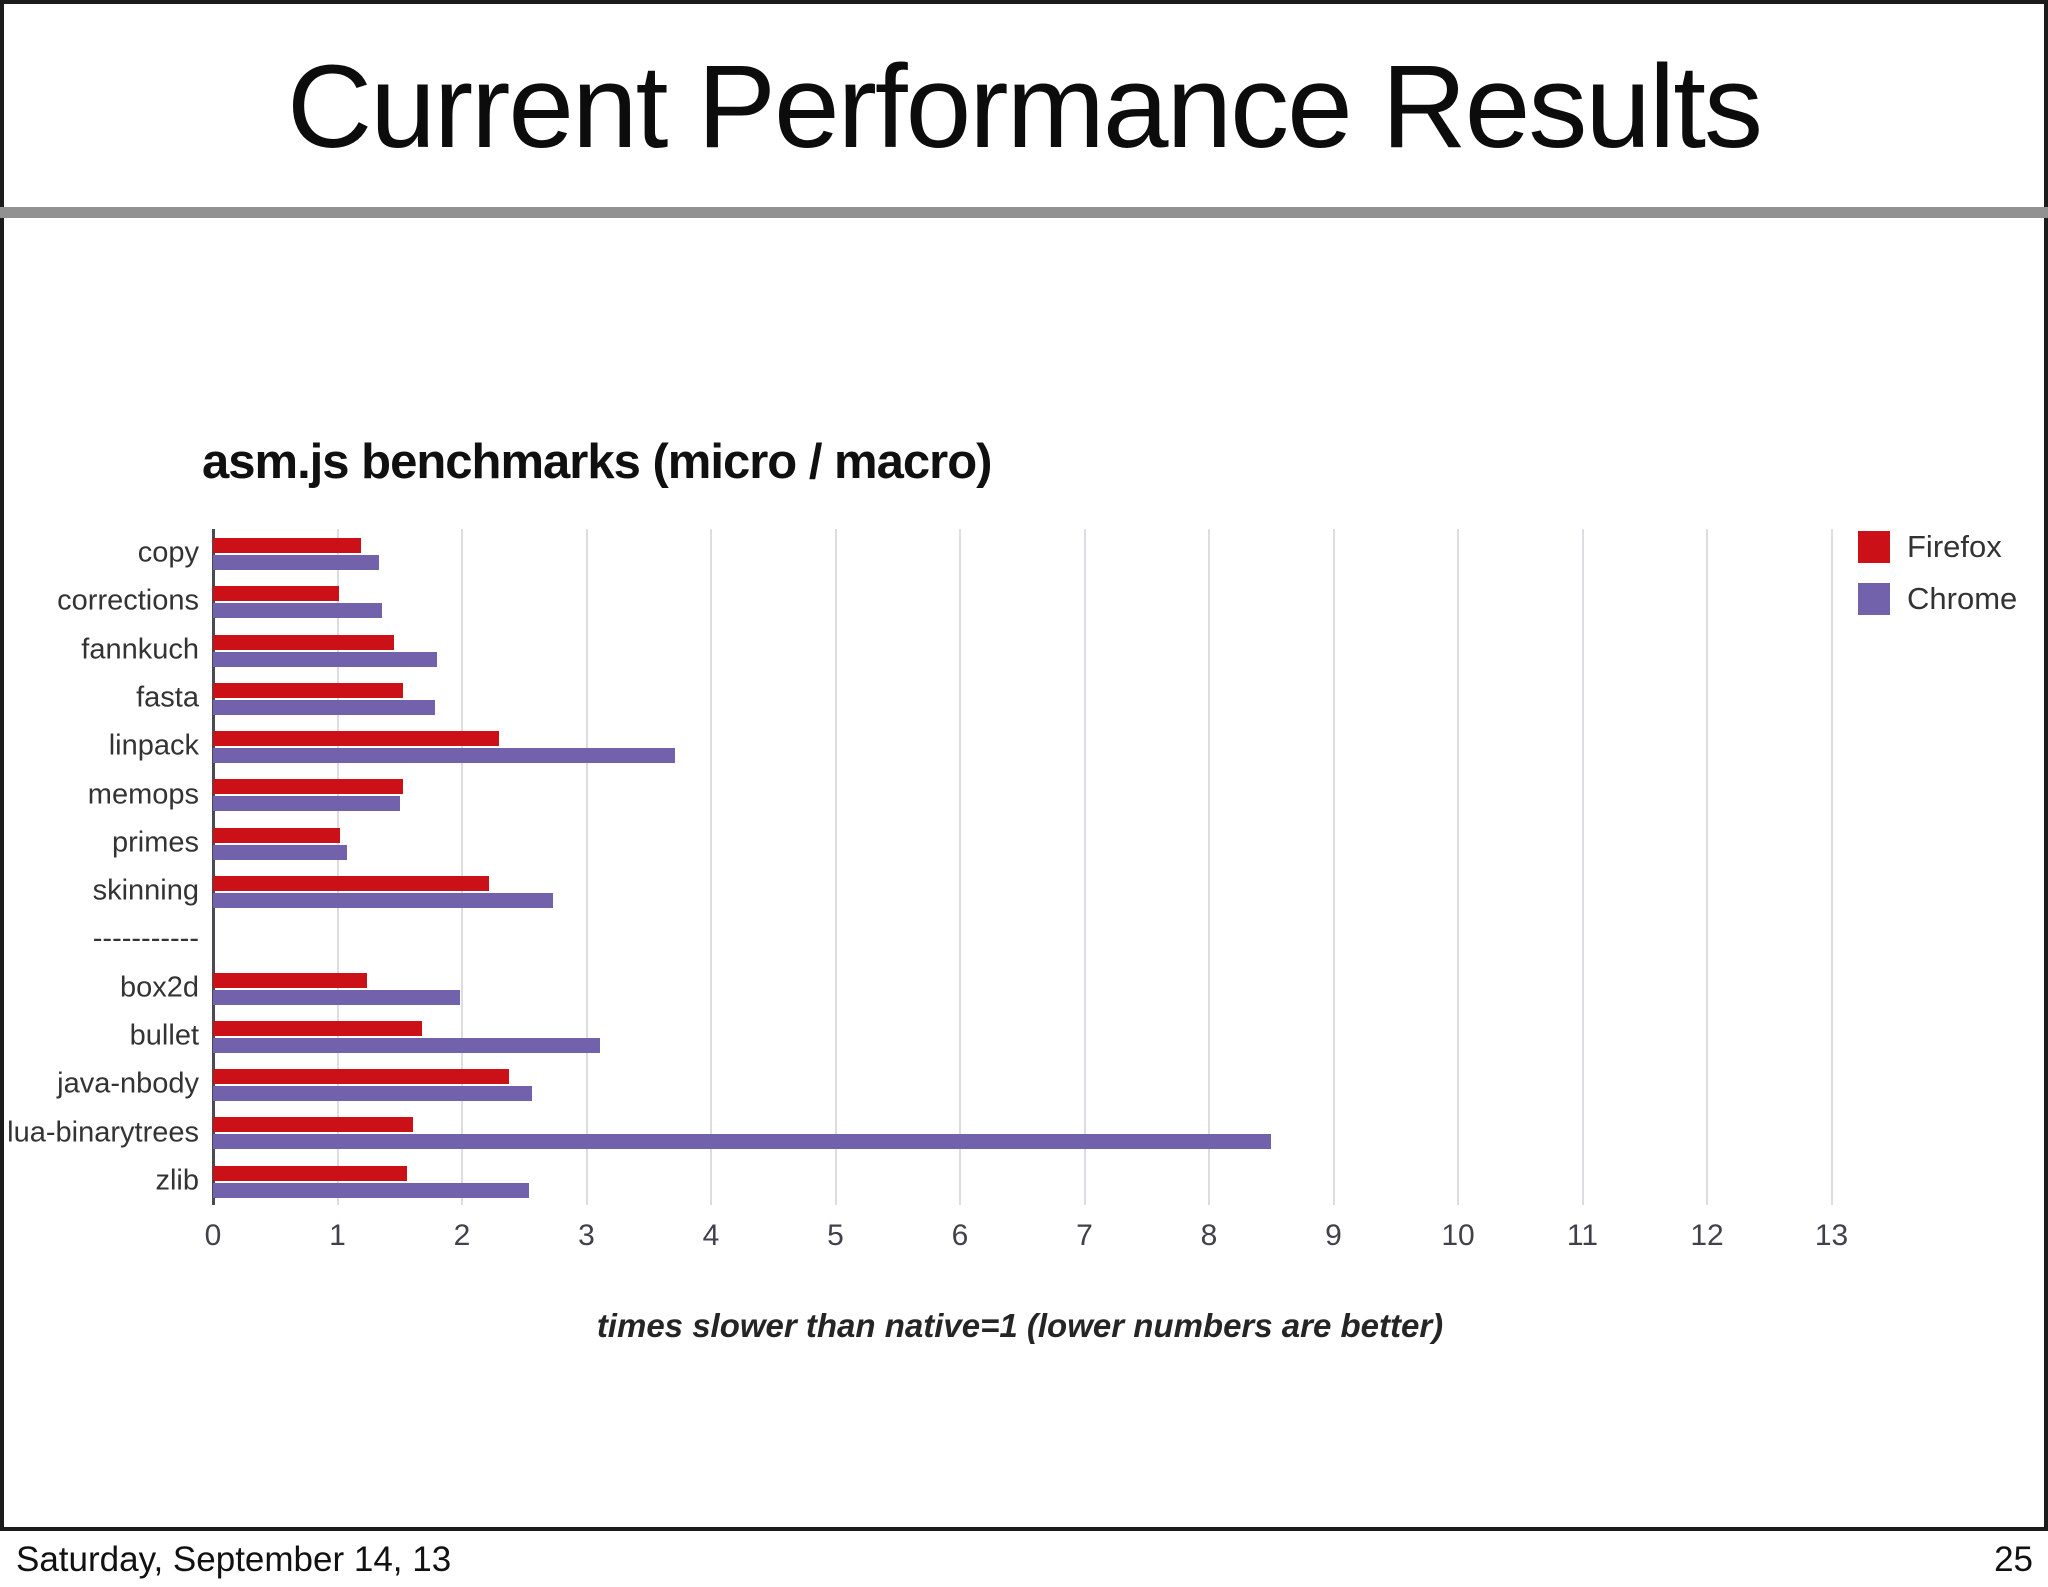 The width and height of the screenshot is (2048, 1587). Describe the element at coordinates (128, 1083) in the screenshot. I see `category-label: java-nbody` at that location.